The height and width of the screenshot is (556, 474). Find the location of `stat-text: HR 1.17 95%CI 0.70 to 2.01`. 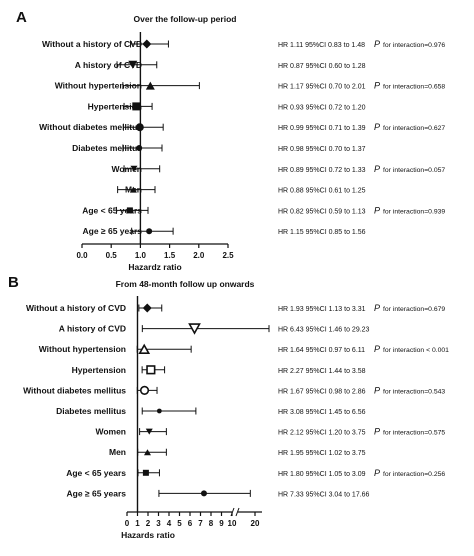

stat-text: HR 1.17 95%CI 0.70 to 2.01 is located at coordinates (322, 87).